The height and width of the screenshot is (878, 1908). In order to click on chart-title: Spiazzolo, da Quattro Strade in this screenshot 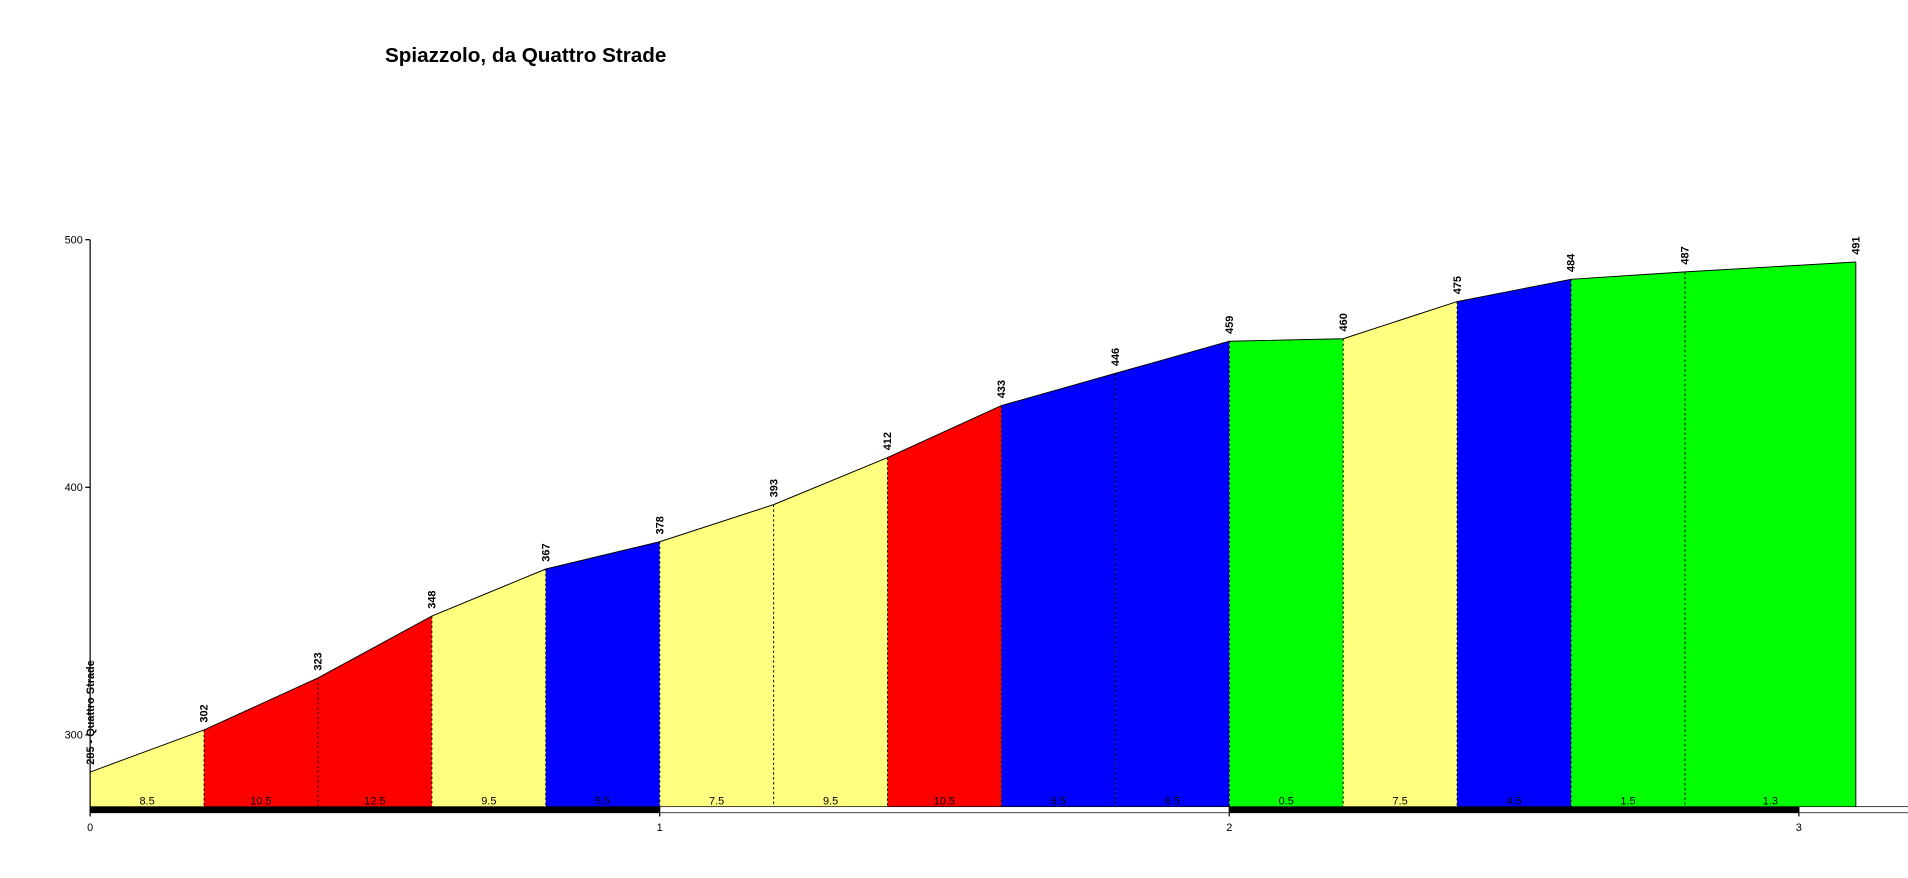, I will do `click(525, 55)`.